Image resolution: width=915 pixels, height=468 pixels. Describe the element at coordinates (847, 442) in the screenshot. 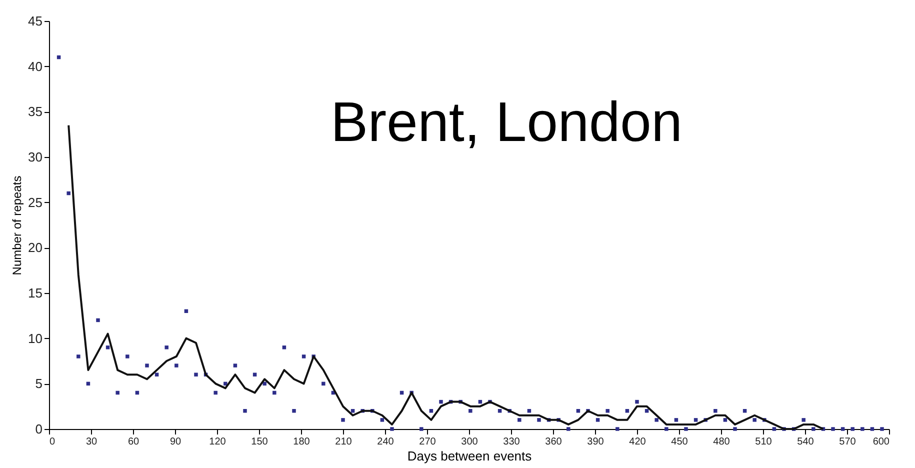

I see `x-tick-label: 570` at that location.